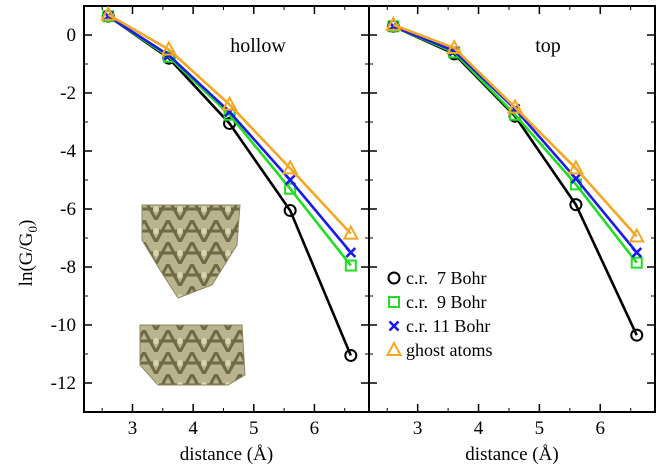 Image resolution: width=667 pixels, height=475 pixels. I want to click on atom-cluster-lower-illustration, so click(192, 355).